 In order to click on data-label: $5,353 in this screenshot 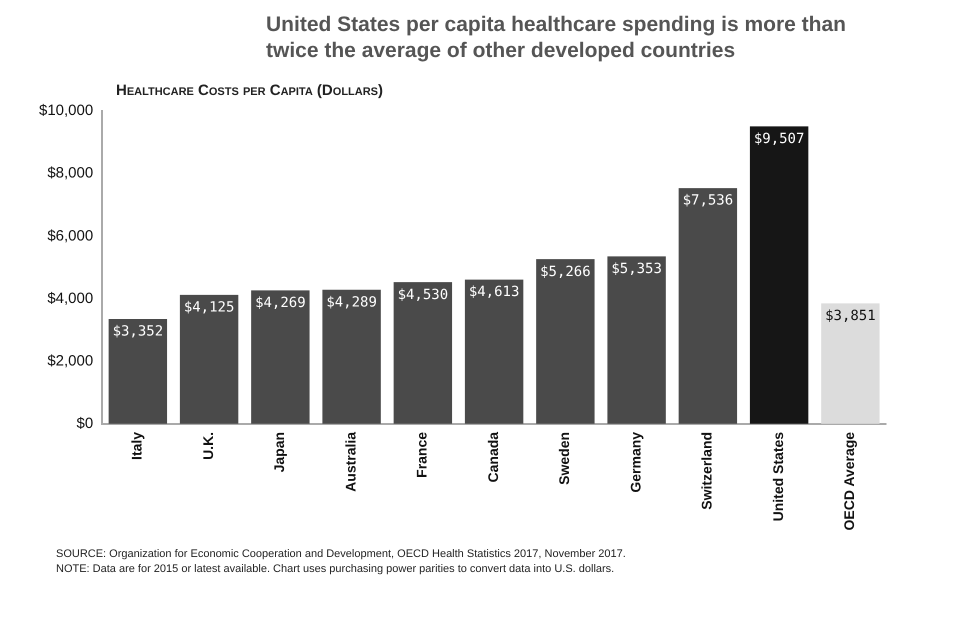, I will do `click(636, 269)`.